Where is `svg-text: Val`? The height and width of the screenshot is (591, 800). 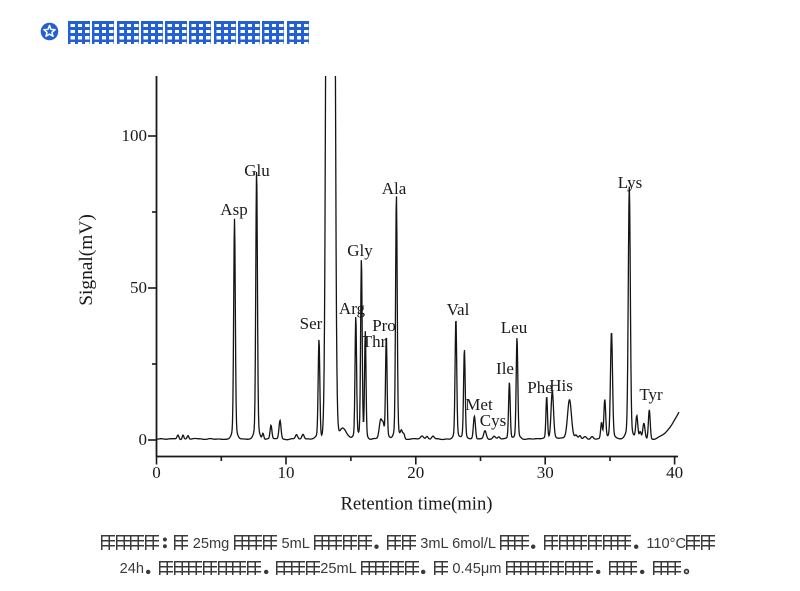 svg-text: Val is located at coordinates (458, 309).